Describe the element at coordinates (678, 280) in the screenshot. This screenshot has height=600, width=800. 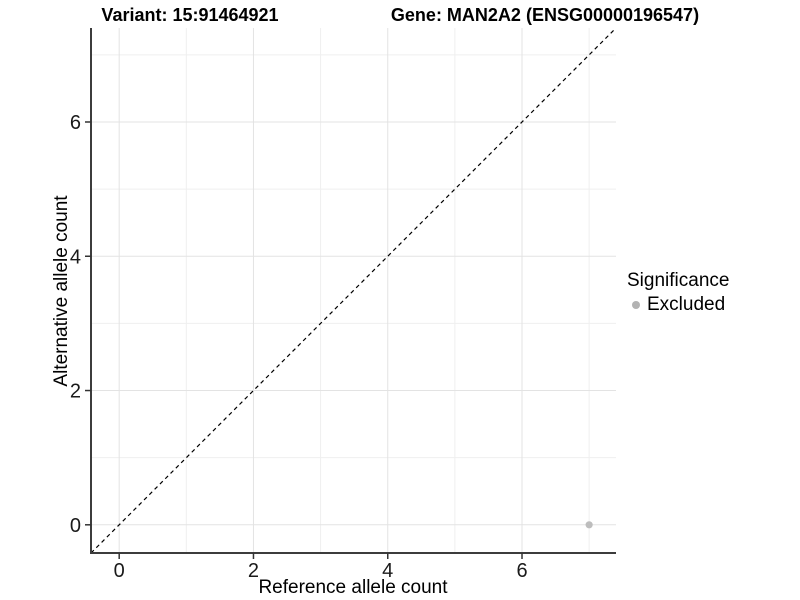
I see `legend-title: Significance` at that location.